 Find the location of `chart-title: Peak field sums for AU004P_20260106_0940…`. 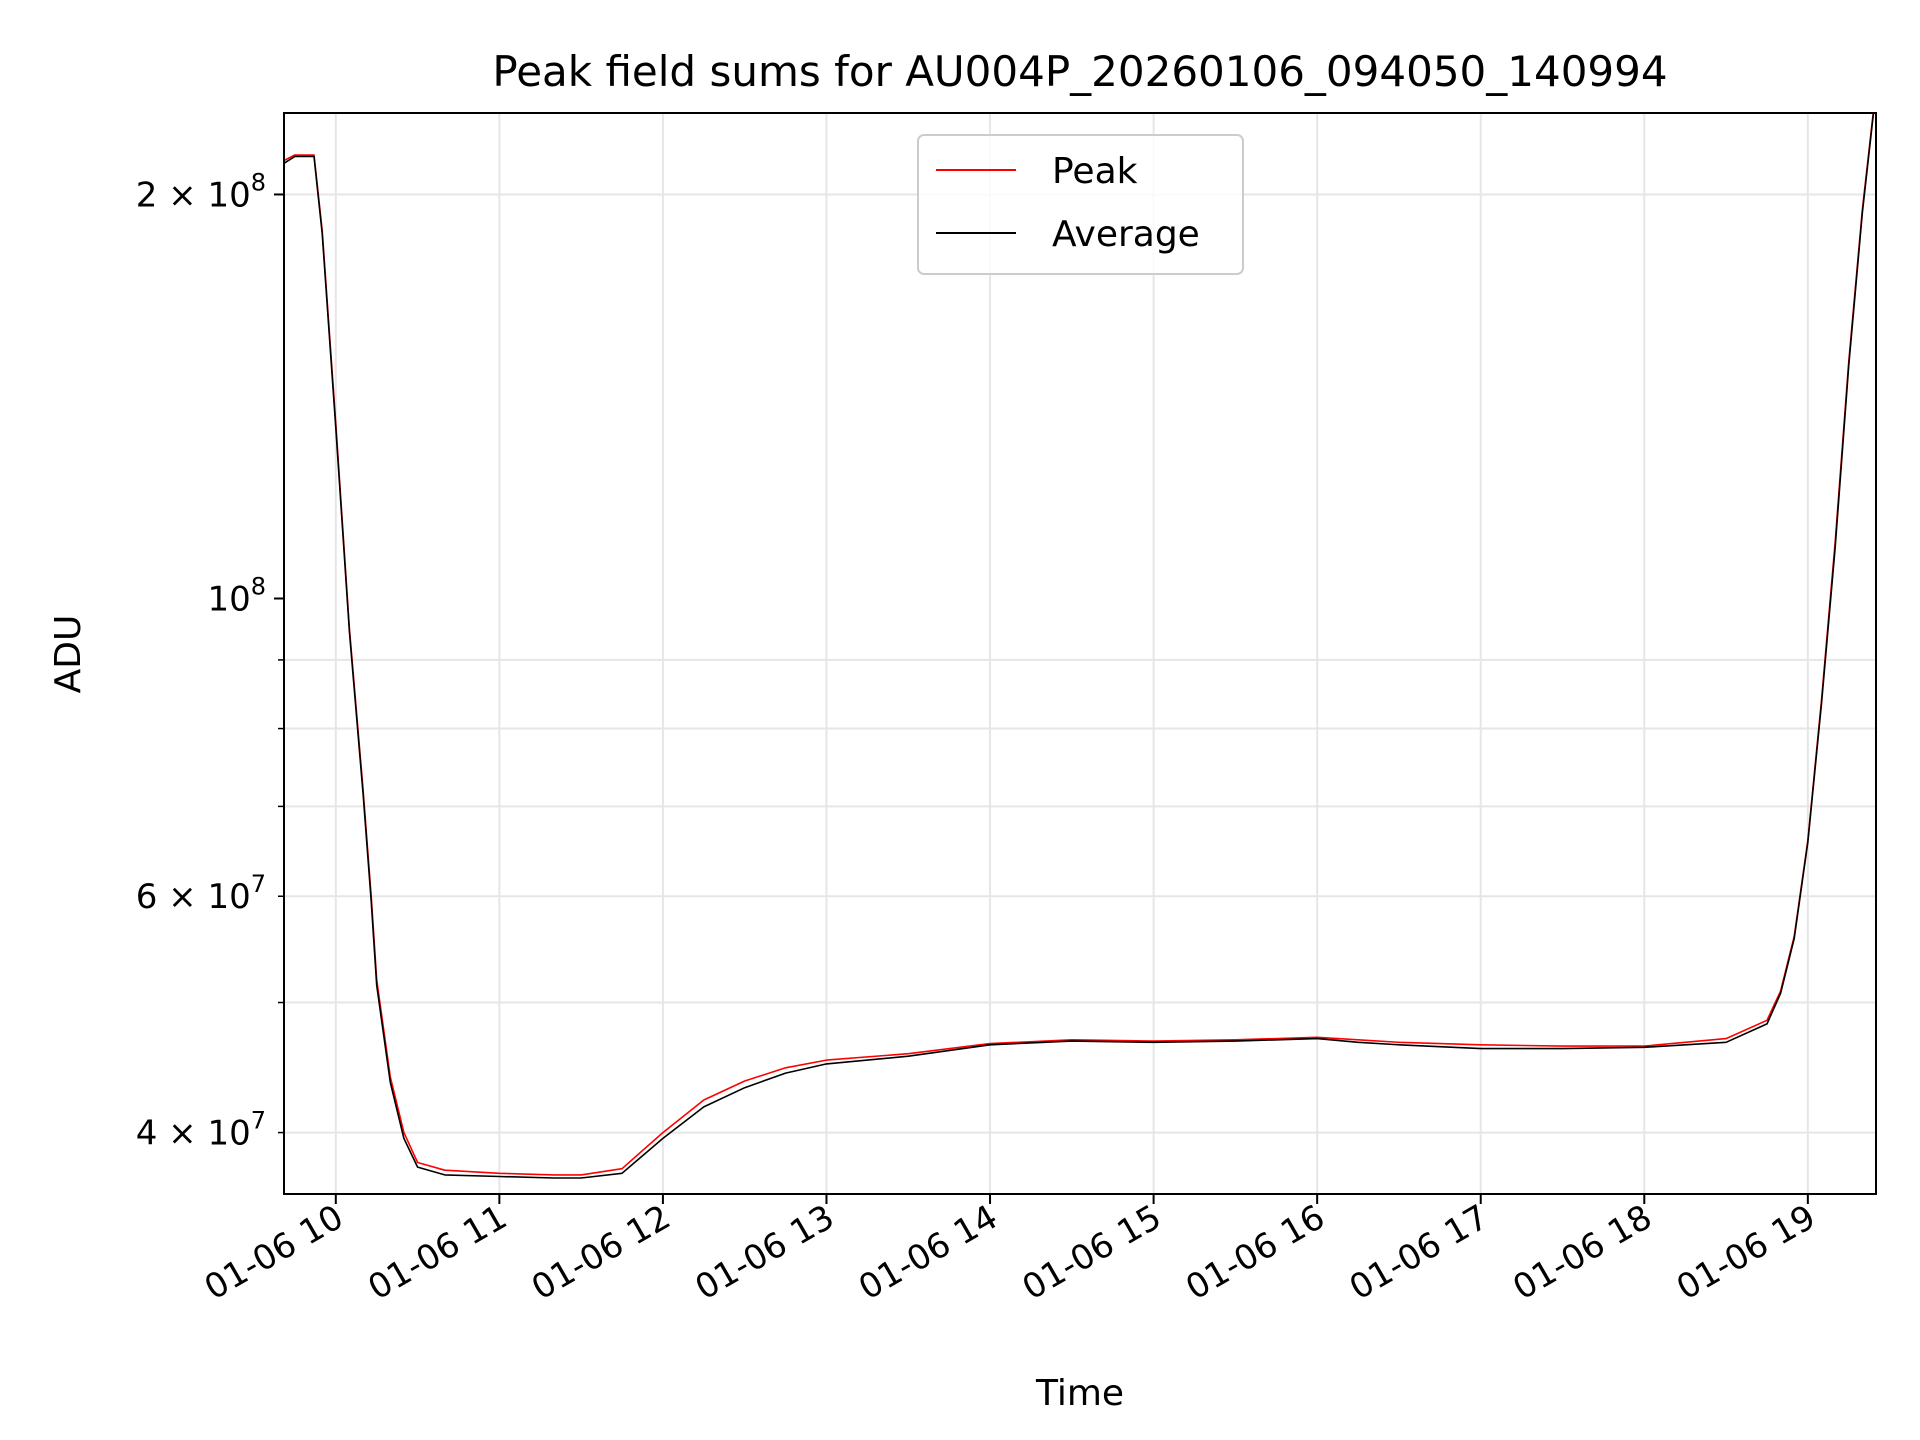

chart-title: Peak field sums for AU004P_20260106_0940… is located at coordinates (1079, 71).